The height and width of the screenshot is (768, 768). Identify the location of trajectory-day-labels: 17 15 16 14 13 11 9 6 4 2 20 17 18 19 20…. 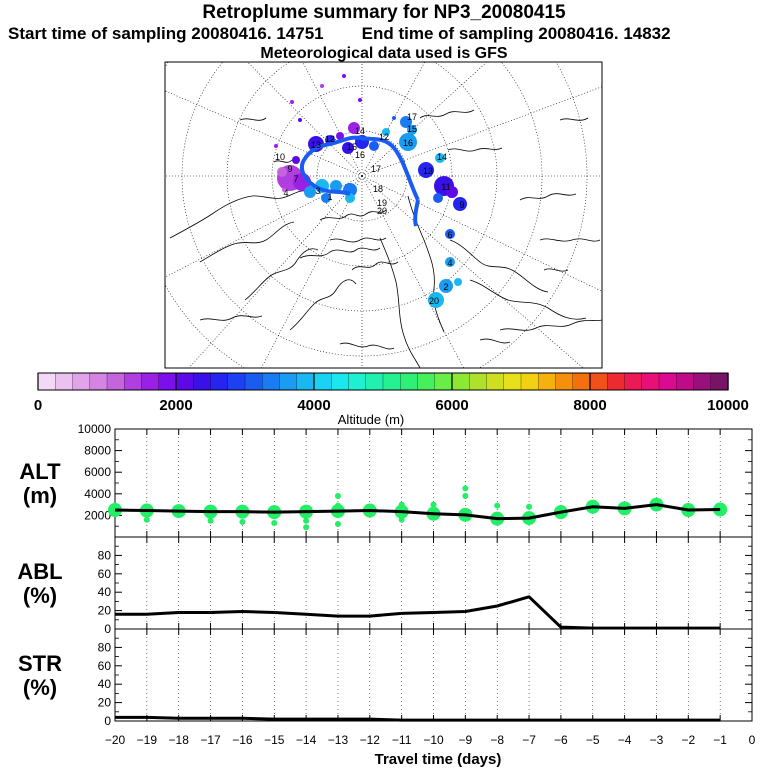
(370, 209).